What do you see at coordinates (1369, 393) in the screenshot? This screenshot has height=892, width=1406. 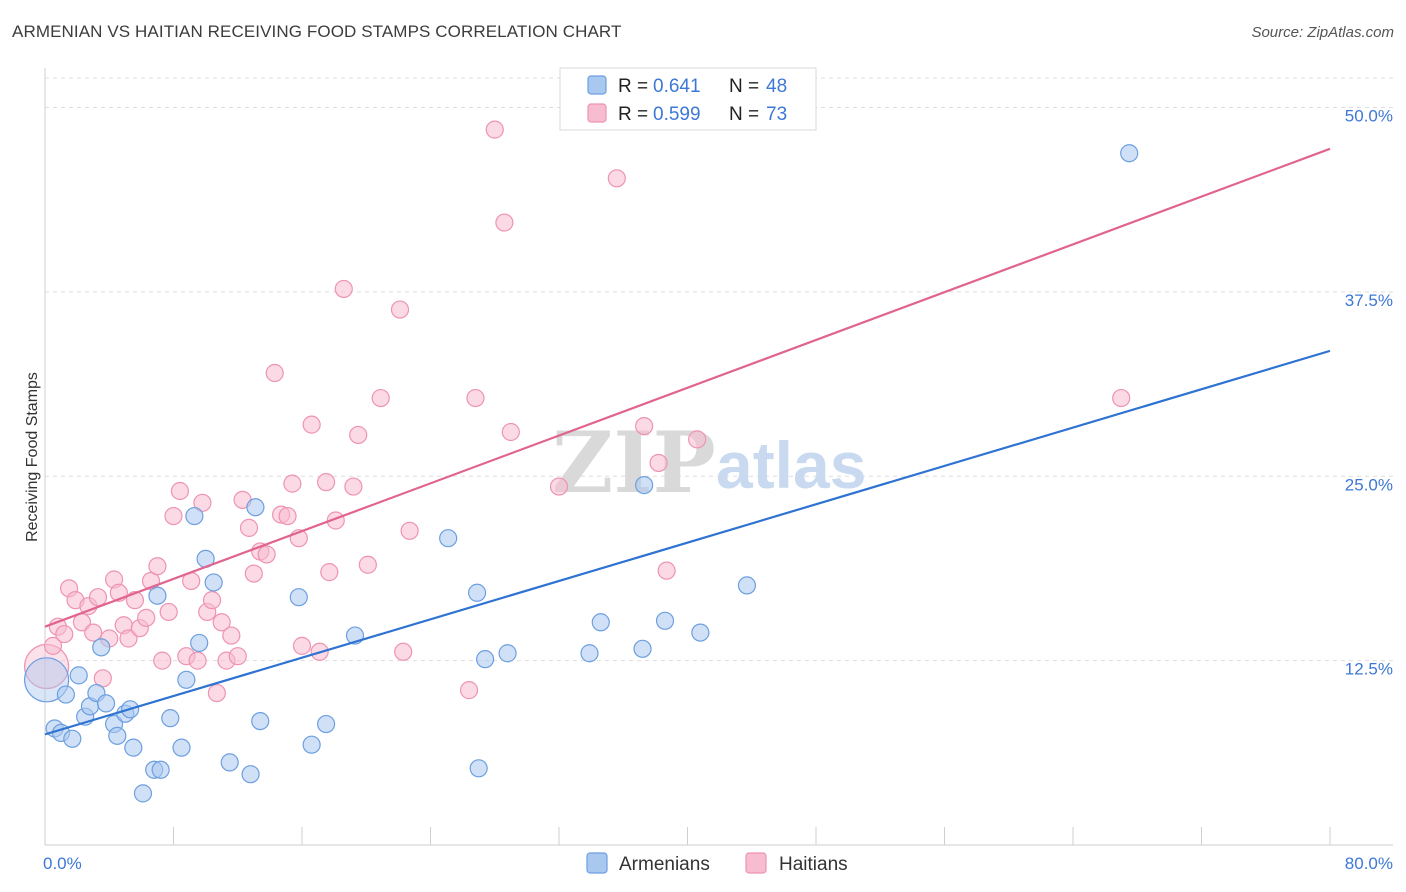 I see `y-tick-labels: 12.5% 25.0% 37.5% 50.0%` at bounding box center [1369, 393].